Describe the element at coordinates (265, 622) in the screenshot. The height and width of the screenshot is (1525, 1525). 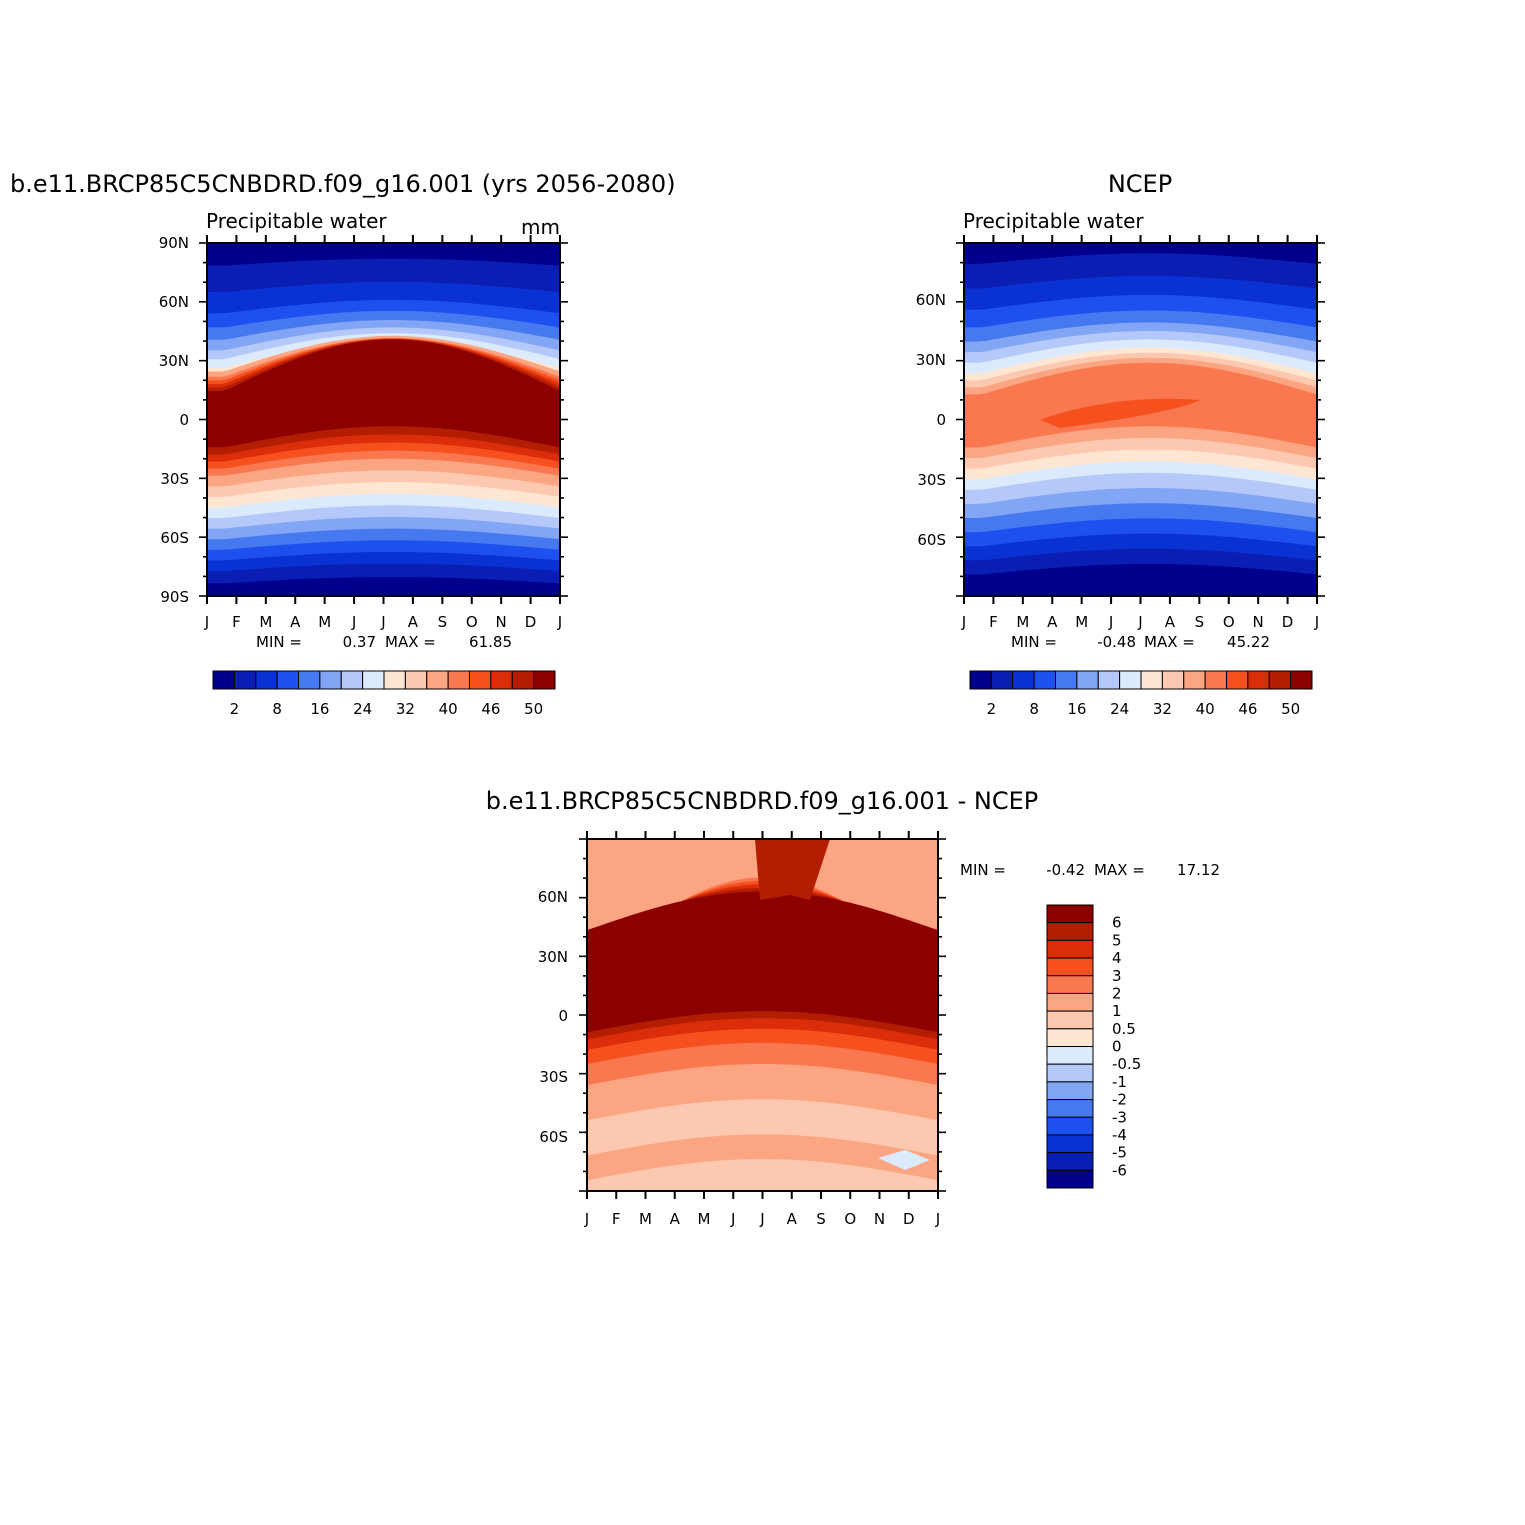
I see `xlab1-month: M` at that location.